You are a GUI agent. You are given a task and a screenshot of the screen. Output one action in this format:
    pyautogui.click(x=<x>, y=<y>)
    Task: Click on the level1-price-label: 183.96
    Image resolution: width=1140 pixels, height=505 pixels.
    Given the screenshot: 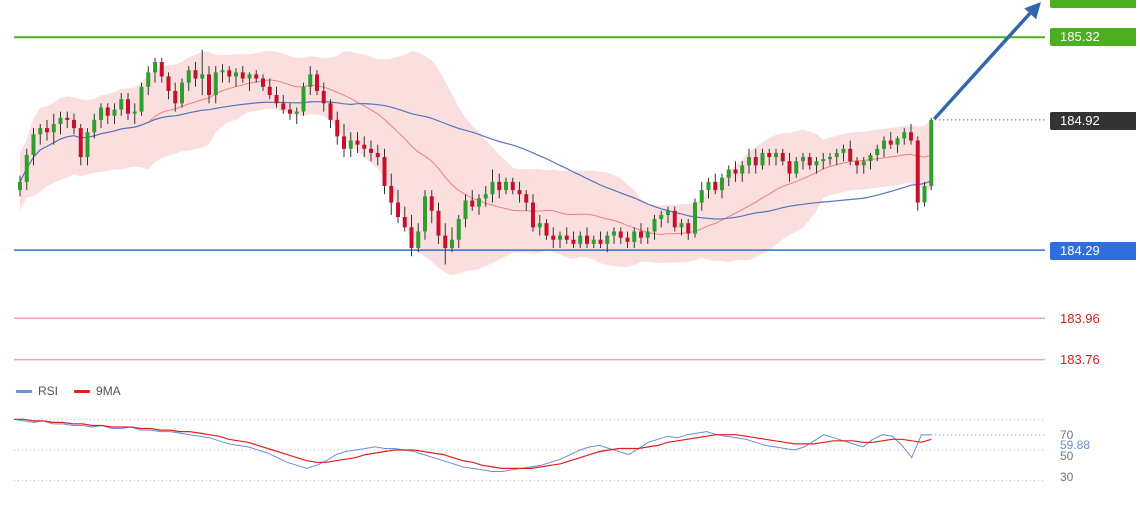 What is the action you would take?
    pyautogui.click(x=1080, y=318)
    